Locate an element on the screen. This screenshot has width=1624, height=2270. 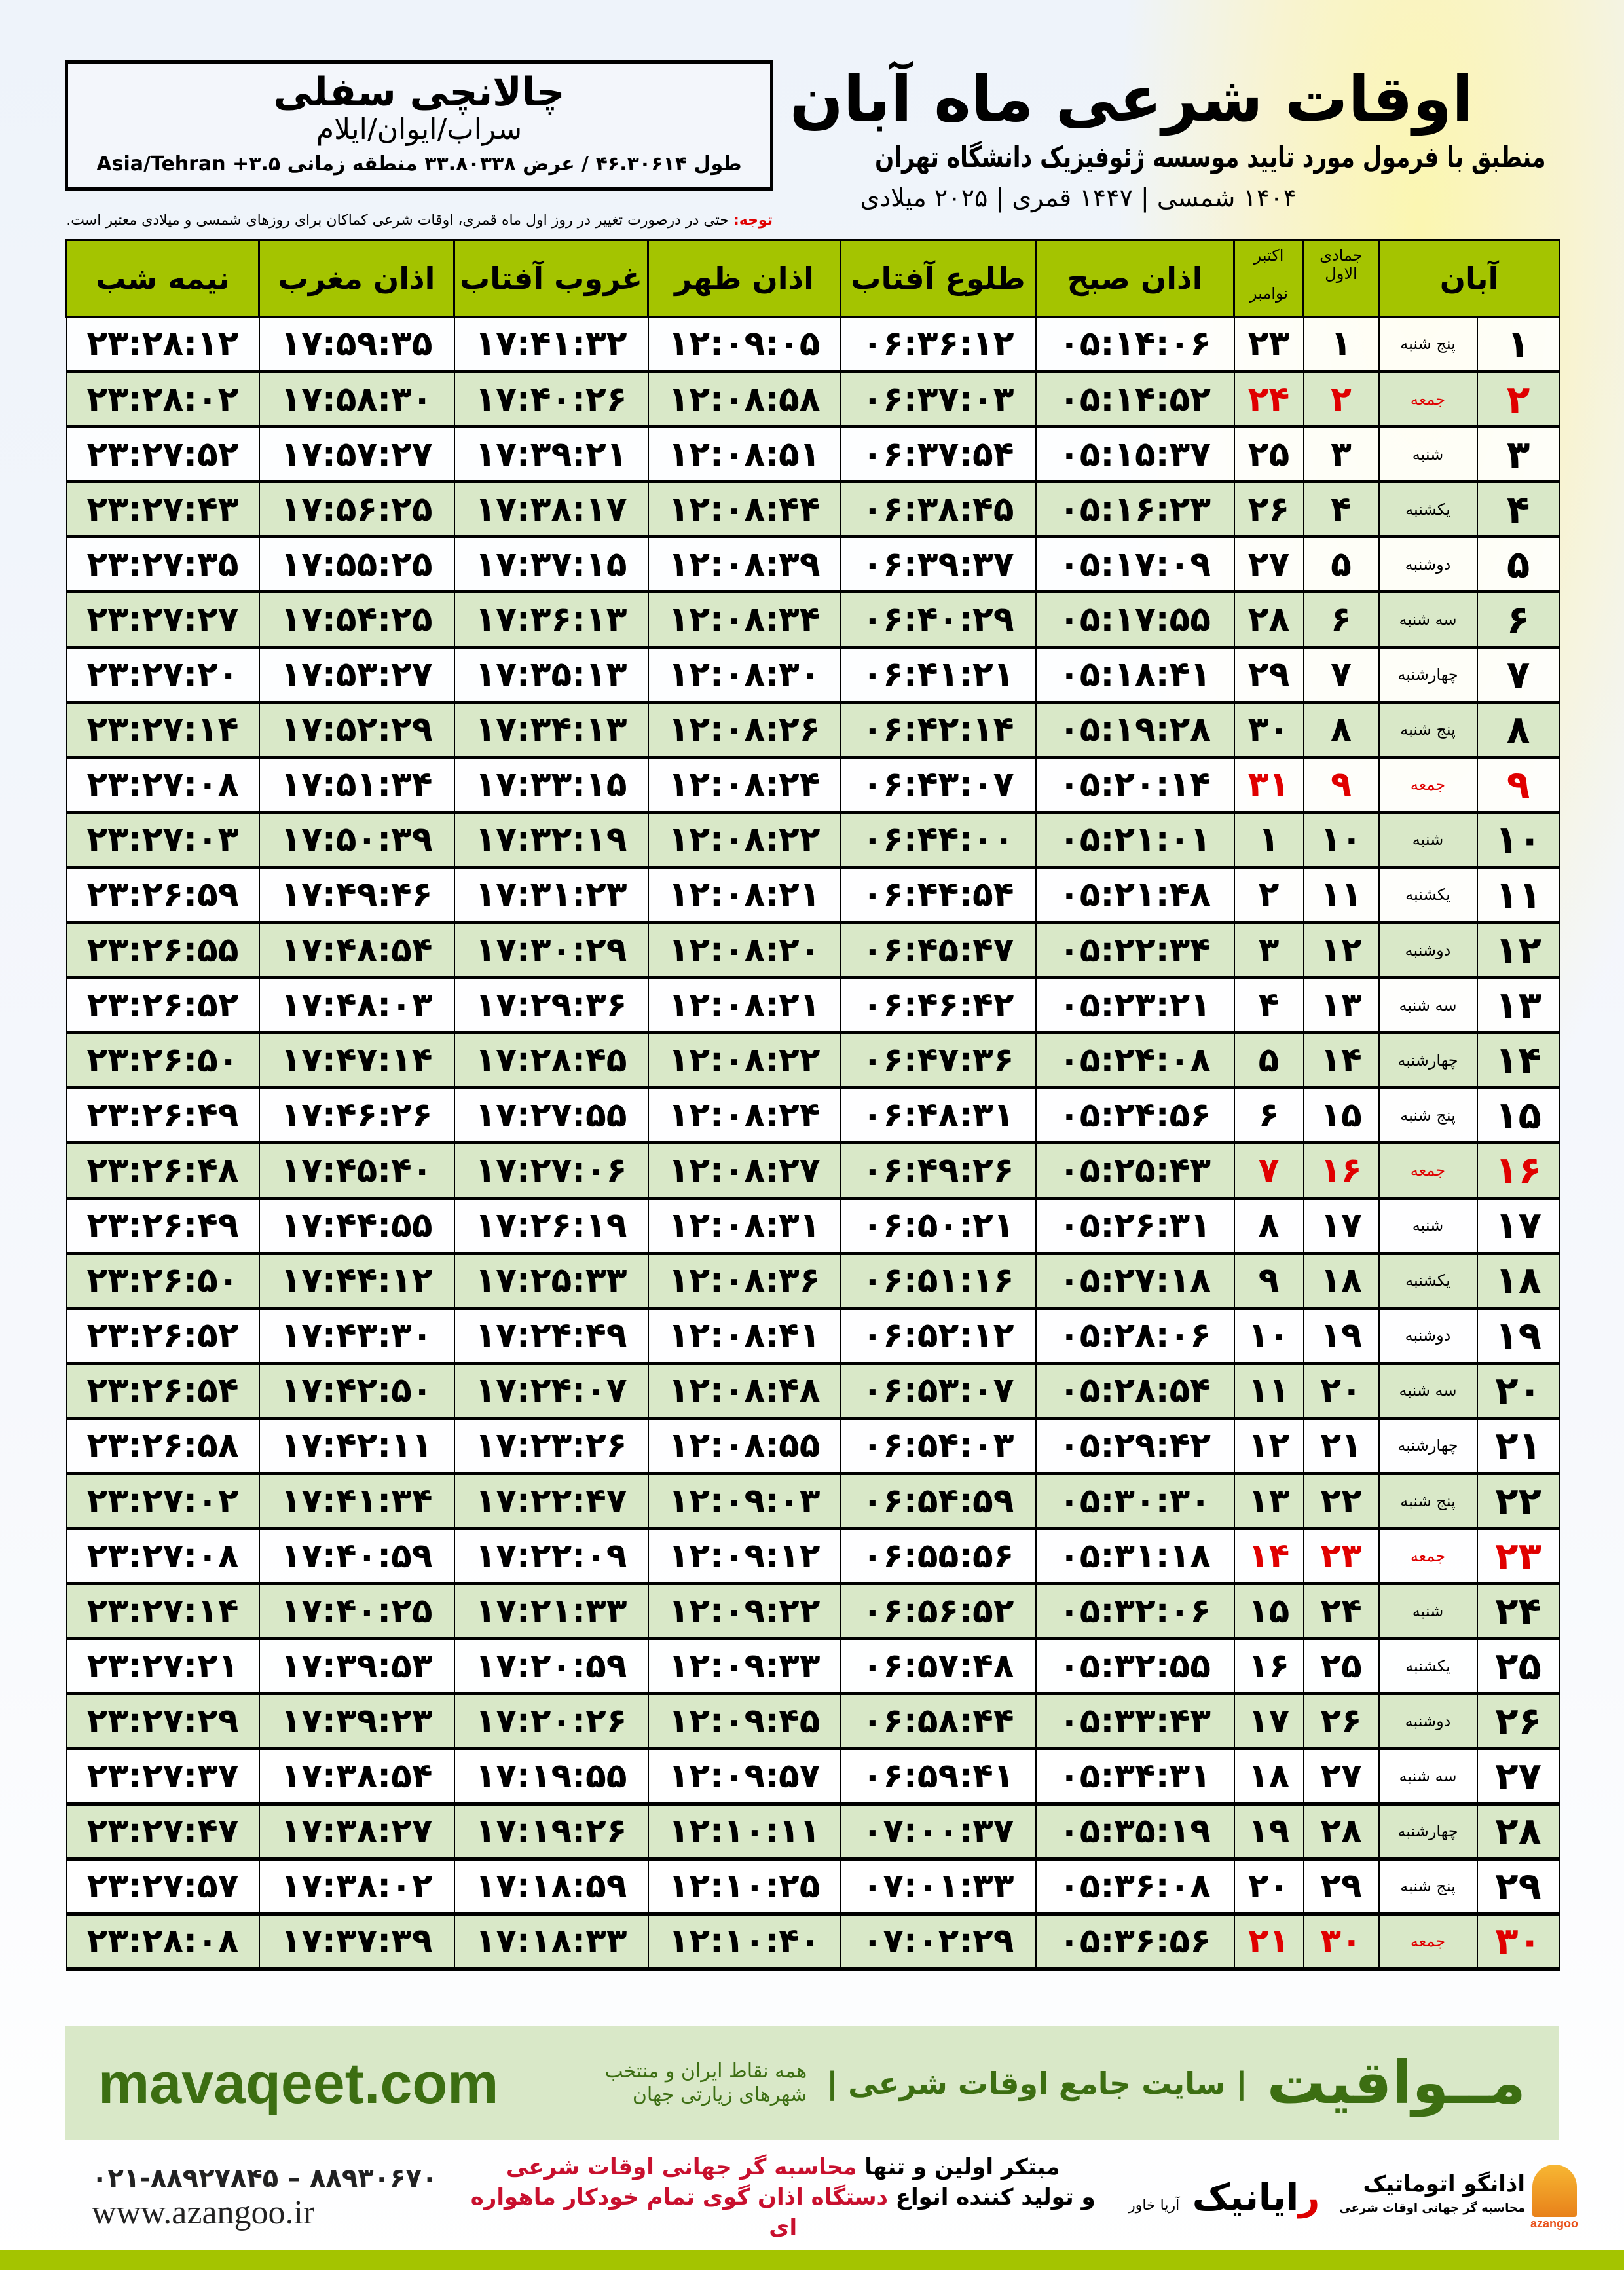
cell-weekday: شنبه is located at coordinates (1428, 1226).